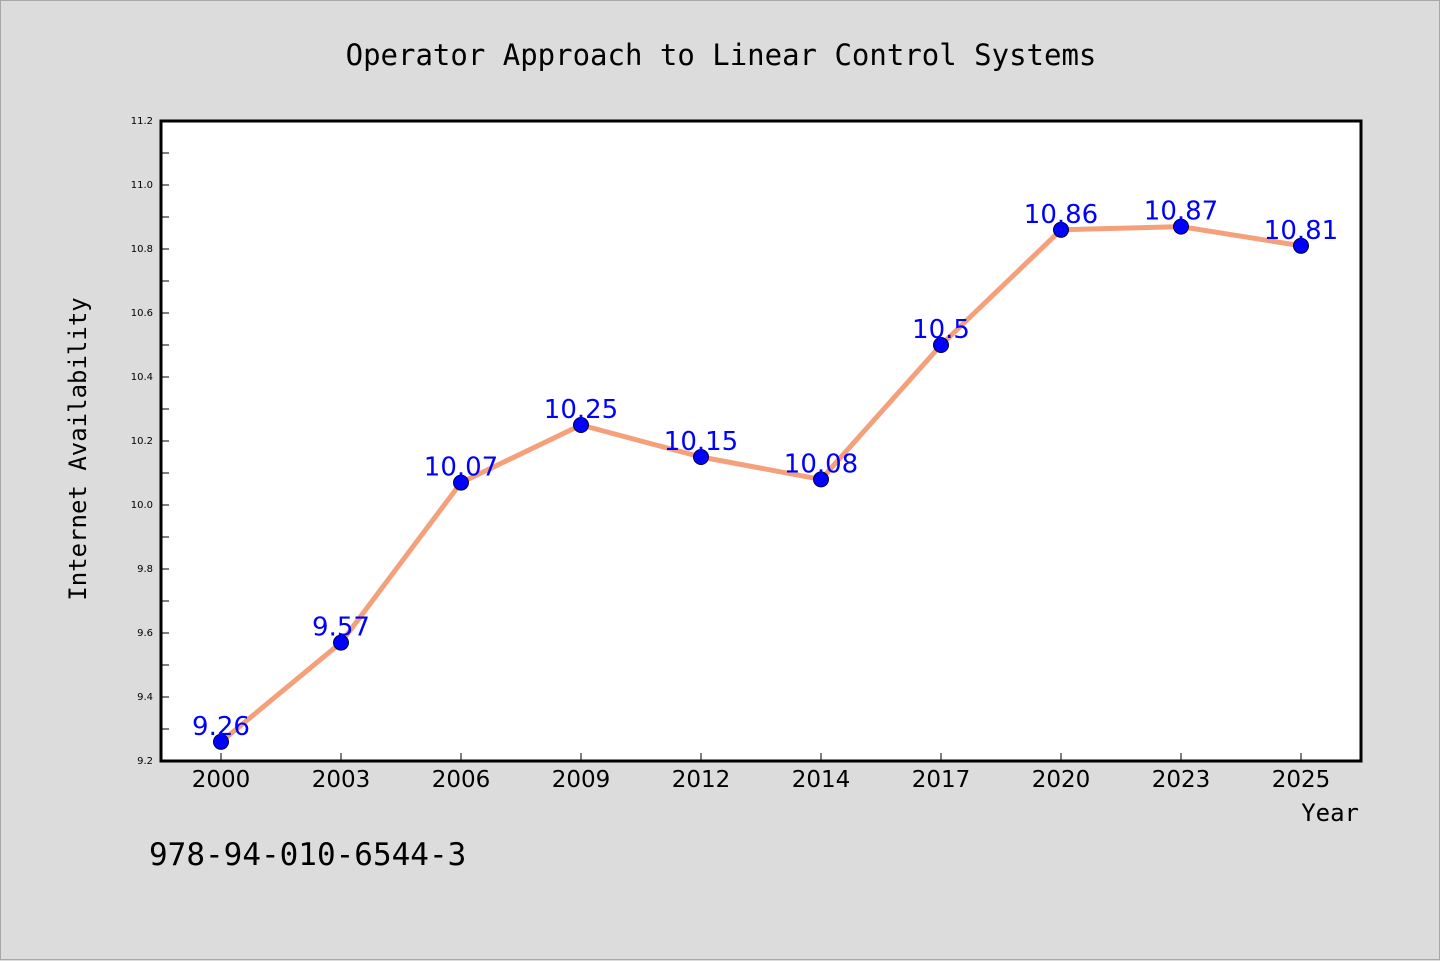 Image resolution: width=1440 pixels, height=961 pixels. Describe the element at coordinates (142, 377) in the screenshot. I see `y-tick-label: 10.4` at that location.